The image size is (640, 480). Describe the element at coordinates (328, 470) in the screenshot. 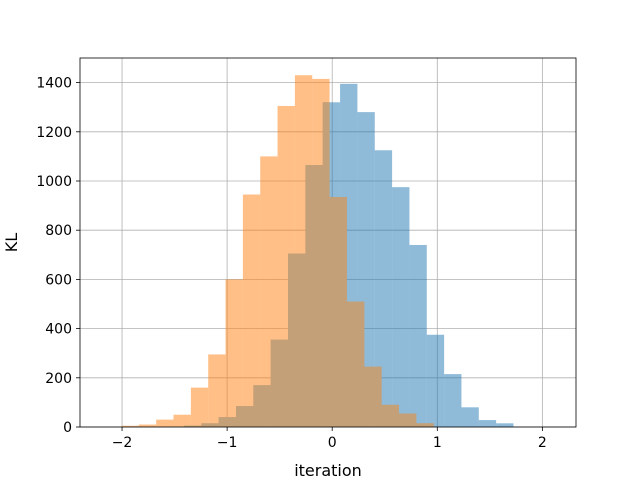

I see `x-axis-label: iteration` at that location.